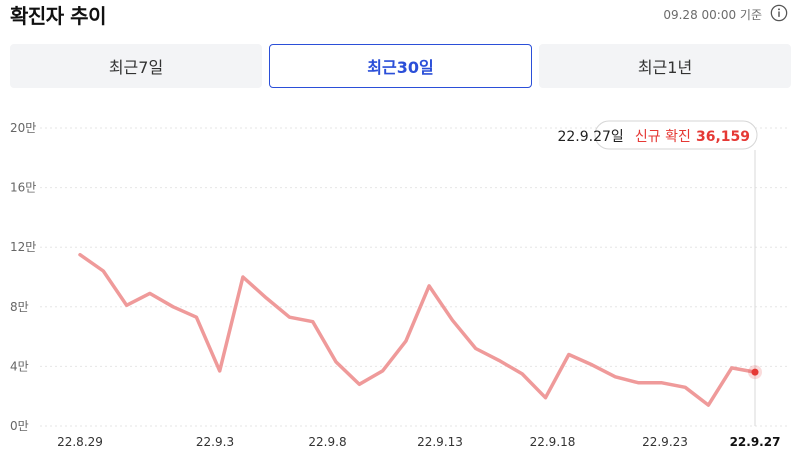  What do you see at coordinates (665, 442) in the screenshot?
I see `x-tick-label: 22.9.23` at bounding box center [665, 442].